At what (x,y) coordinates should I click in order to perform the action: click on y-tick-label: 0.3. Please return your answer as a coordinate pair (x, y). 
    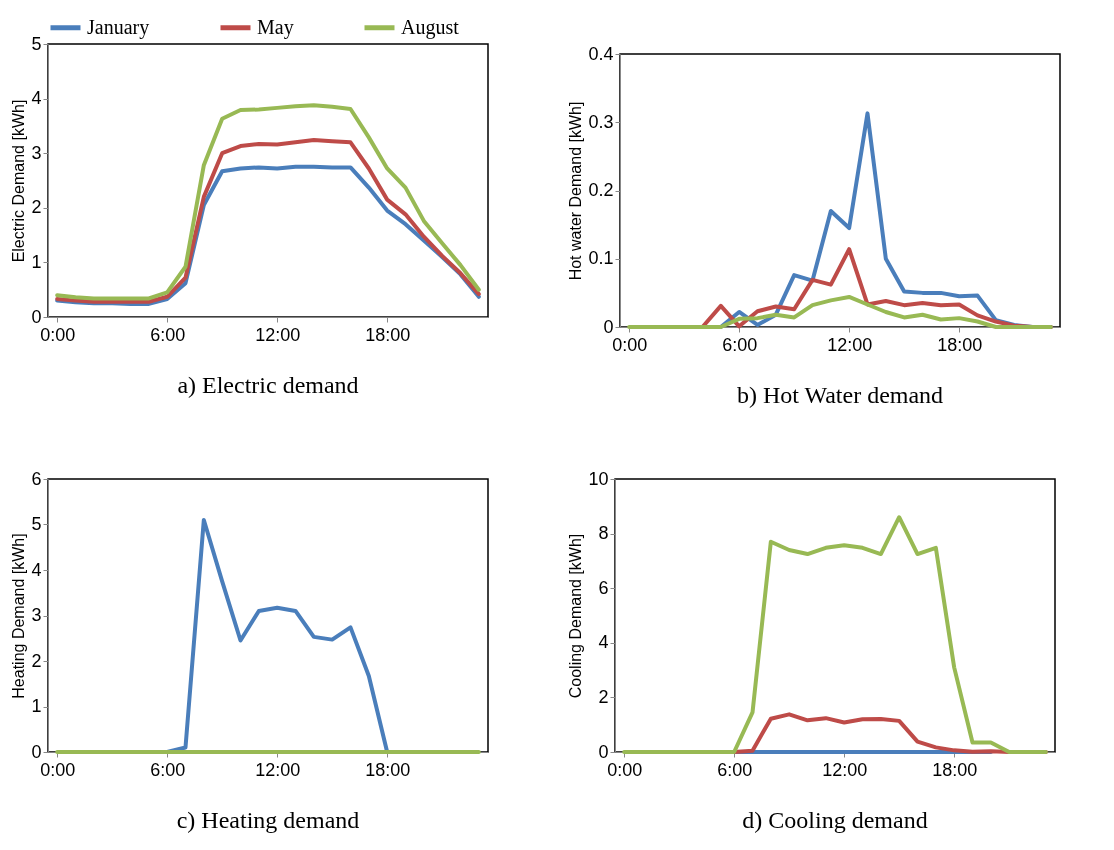
    Looking at the image, I should click on (601, 121).